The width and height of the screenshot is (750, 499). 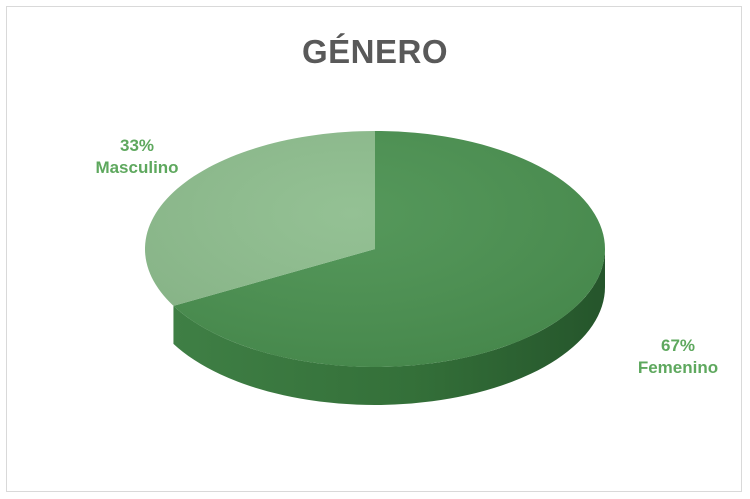 I want to click on slice-name-masculino: Masculino, so click(x=136, y=167).